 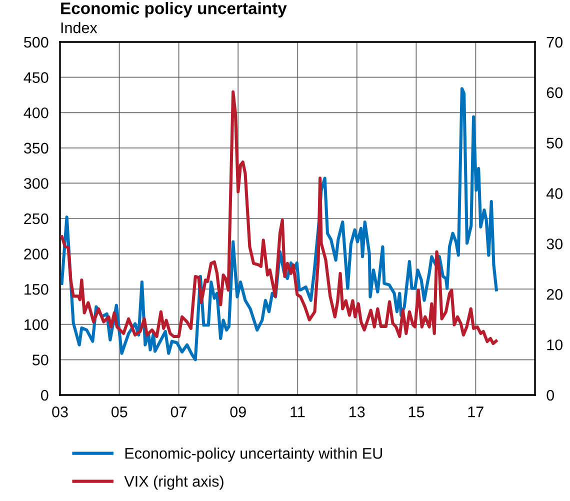 What do you see at coordinates (60, 412) in the screenshot?
I see `x-tick-label: 03` at bounding box center [60, 412].